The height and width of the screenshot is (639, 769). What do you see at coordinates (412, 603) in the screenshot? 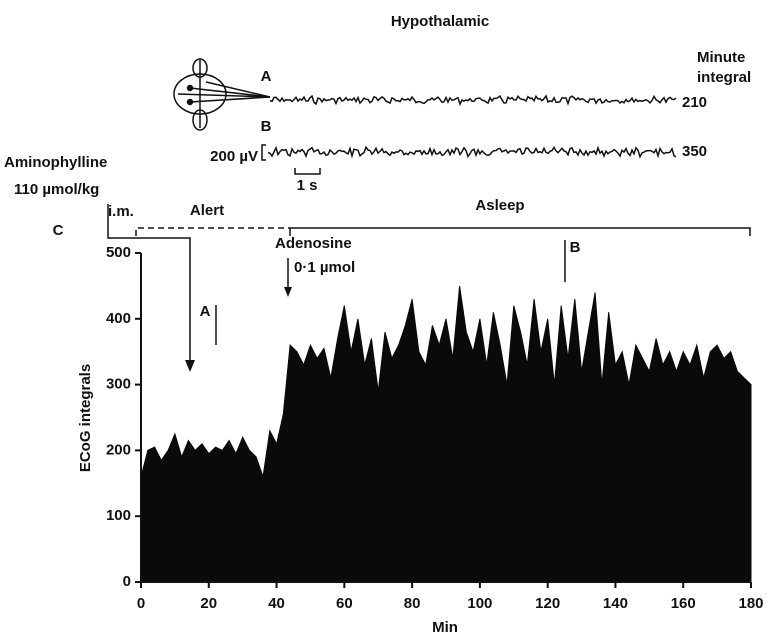
I see `x-tick-label: 80` at bounding box center [412, 603].